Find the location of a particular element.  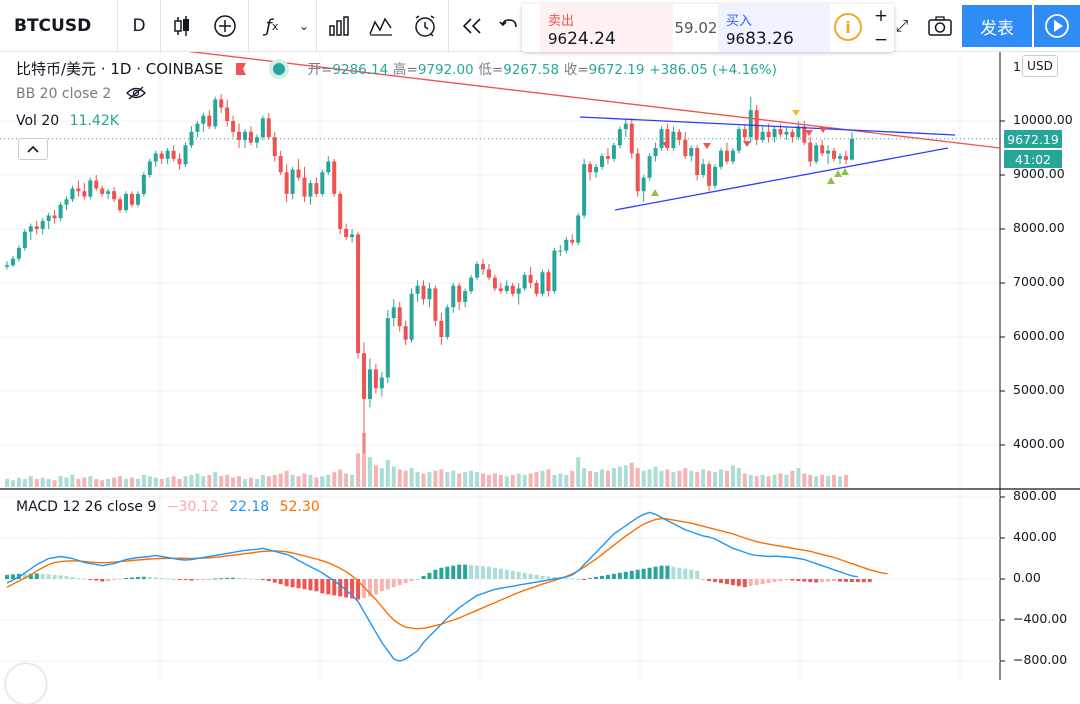

hidden-eye-icon is located at coordinates (135, 94).